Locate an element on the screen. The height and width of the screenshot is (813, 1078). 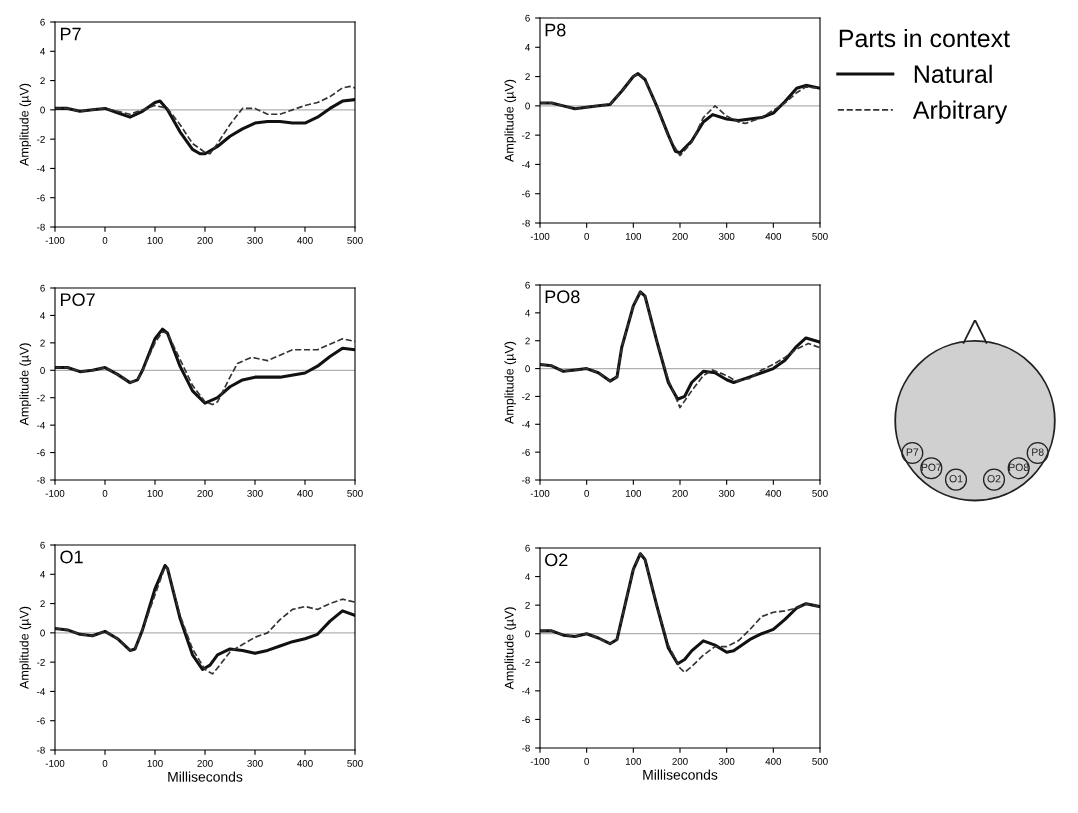
chart-title: O1 is located at coordinates (71, 557).